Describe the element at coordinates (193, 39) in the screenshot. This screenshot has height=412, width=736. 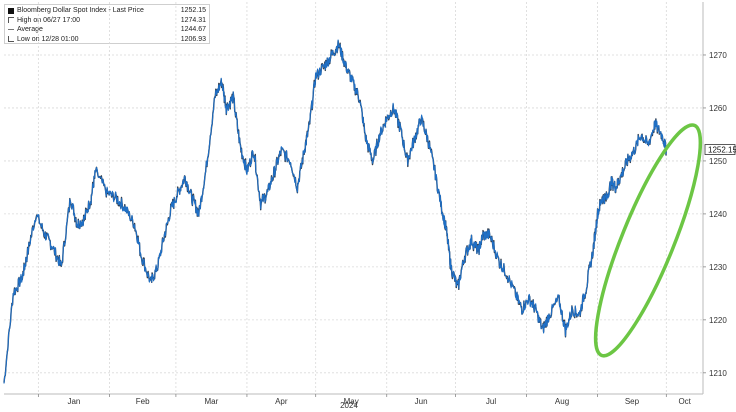
I see `legend-value: 1206.93` at that location.